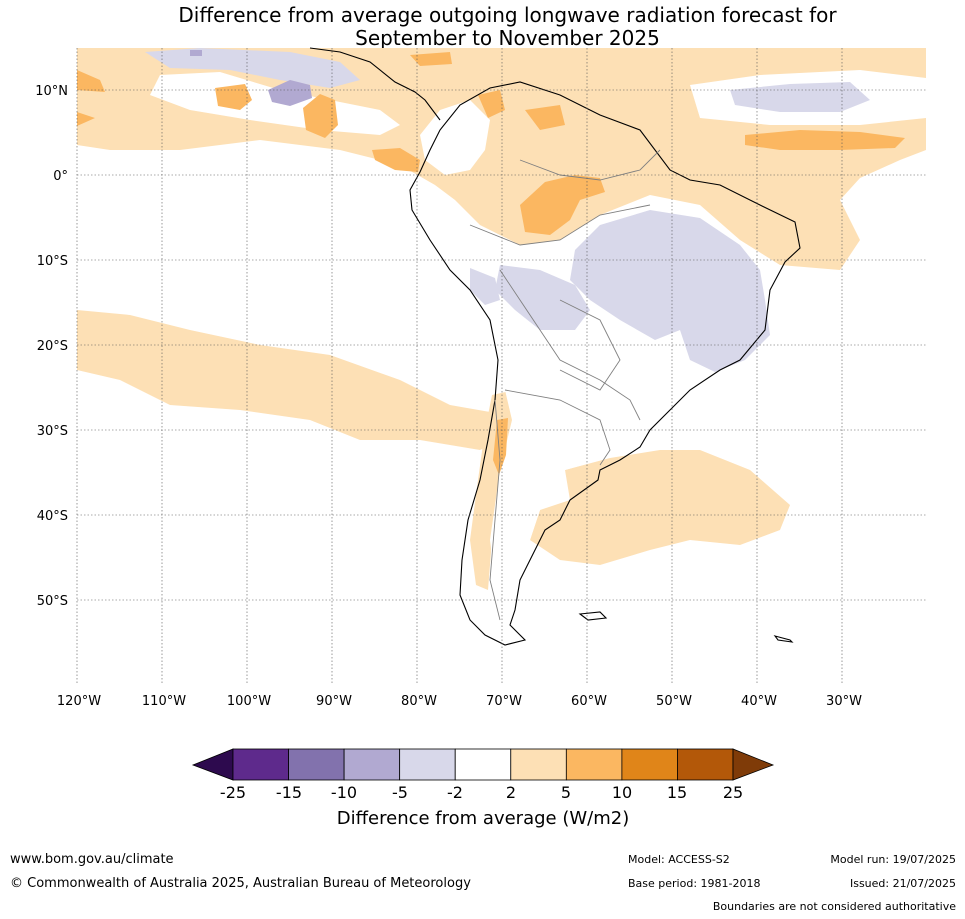  What do you see at coordinates (252, 68) in the screenshot?
I see `anomaly-pacific-negative` at bounding box center [252, 68].